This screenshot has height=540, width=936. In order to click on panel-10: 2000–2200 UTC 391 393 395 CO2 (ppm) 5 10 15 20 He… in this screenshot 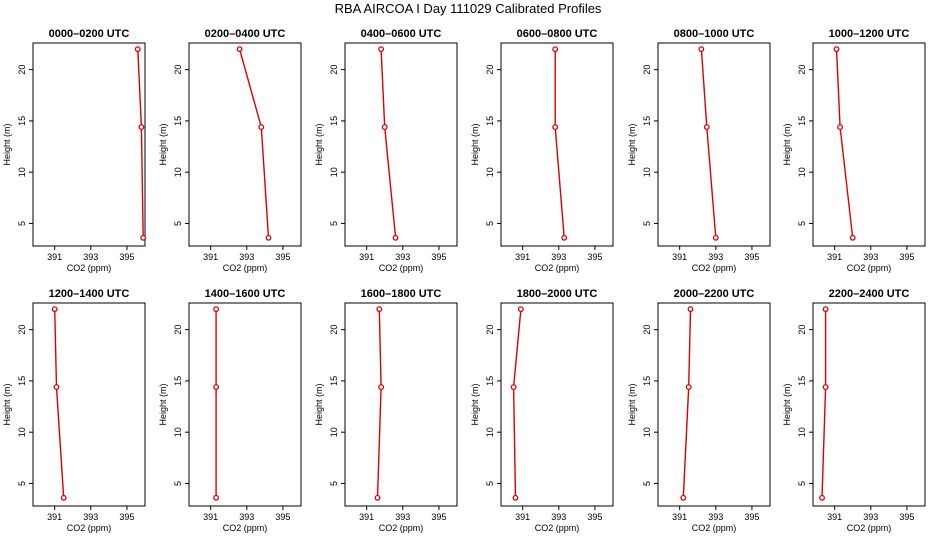, I will do `click(699, 410)`.